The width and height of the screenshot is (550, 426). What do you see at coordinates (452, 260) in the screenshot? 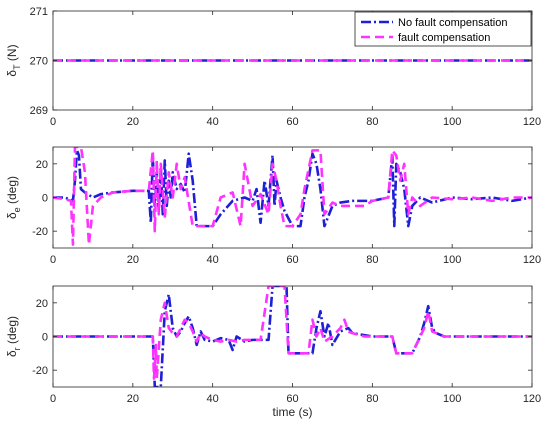
I see `x-tick-label-2-100: 100` at bounding box center [452, 260].